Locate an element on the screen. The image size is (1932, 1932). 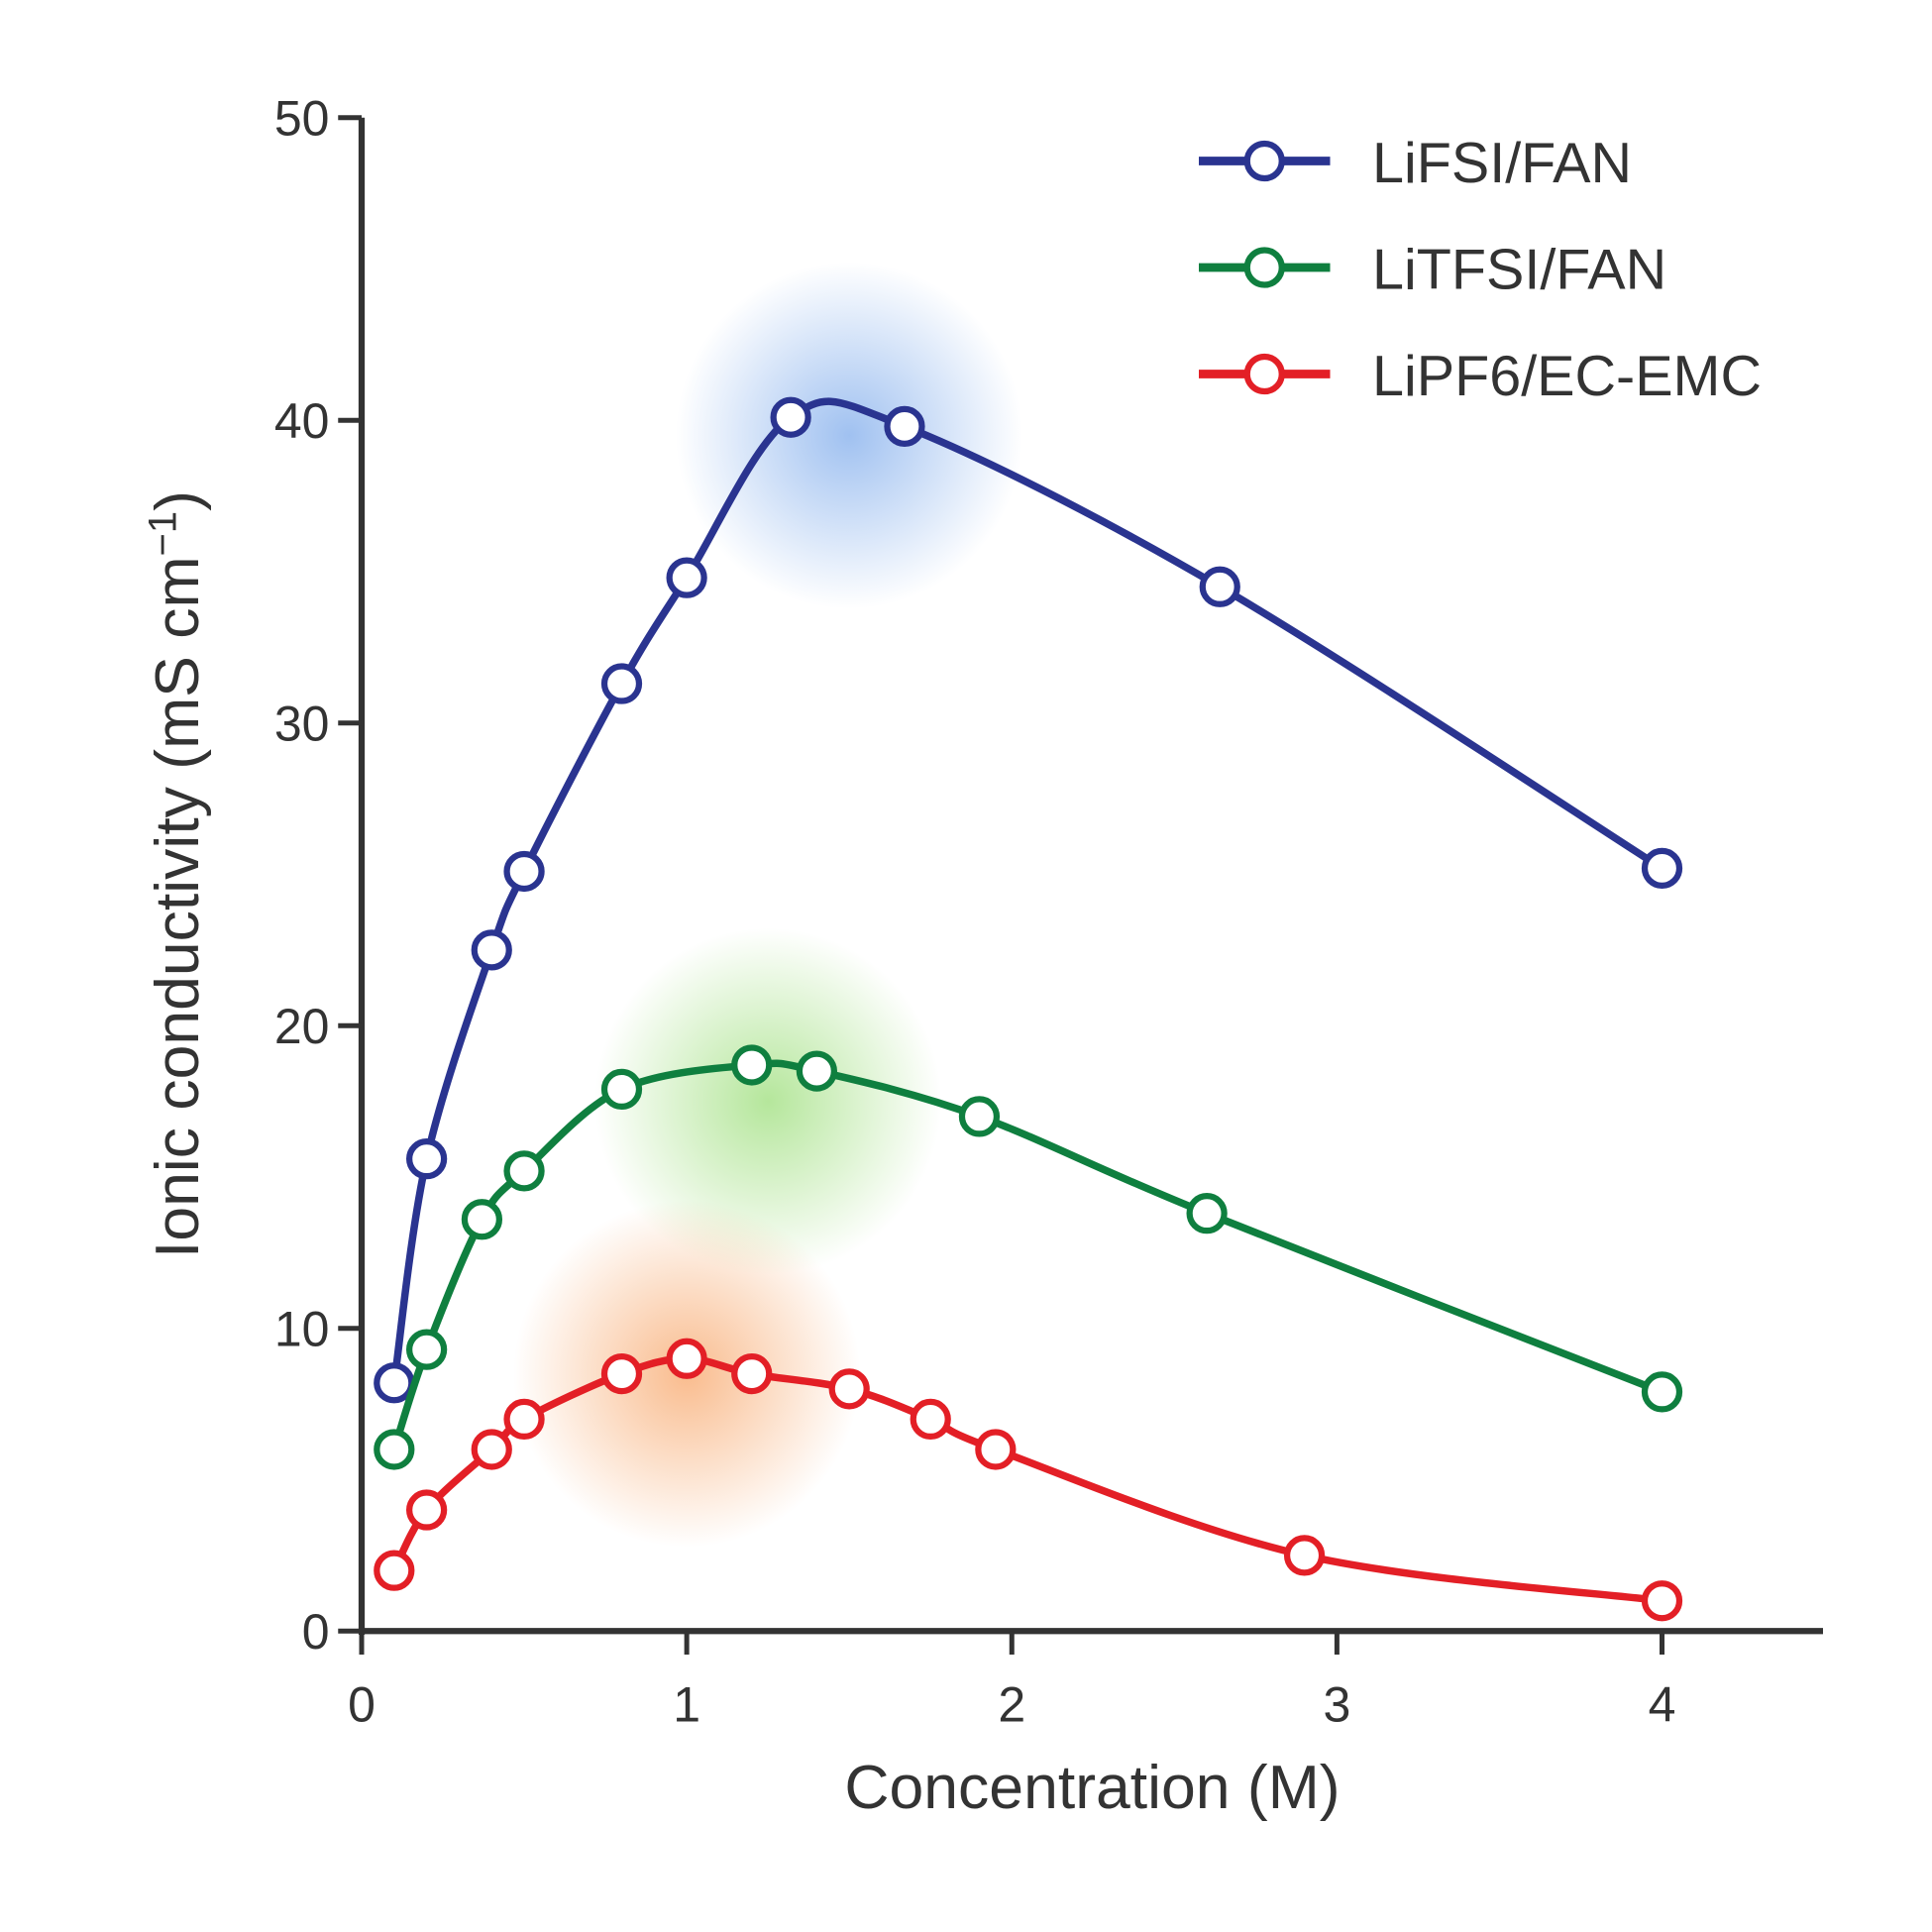
y-axis-label: Ionic conductivity (mS cm−1) is located at coordinates (177, 874).